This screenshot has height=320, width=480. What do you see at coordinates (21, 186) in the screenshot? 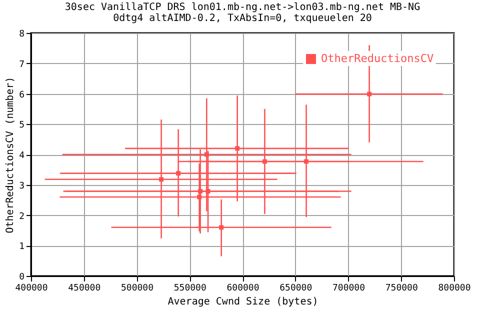
I see `y-tick-label: 3` at bounding box center [21, 186].